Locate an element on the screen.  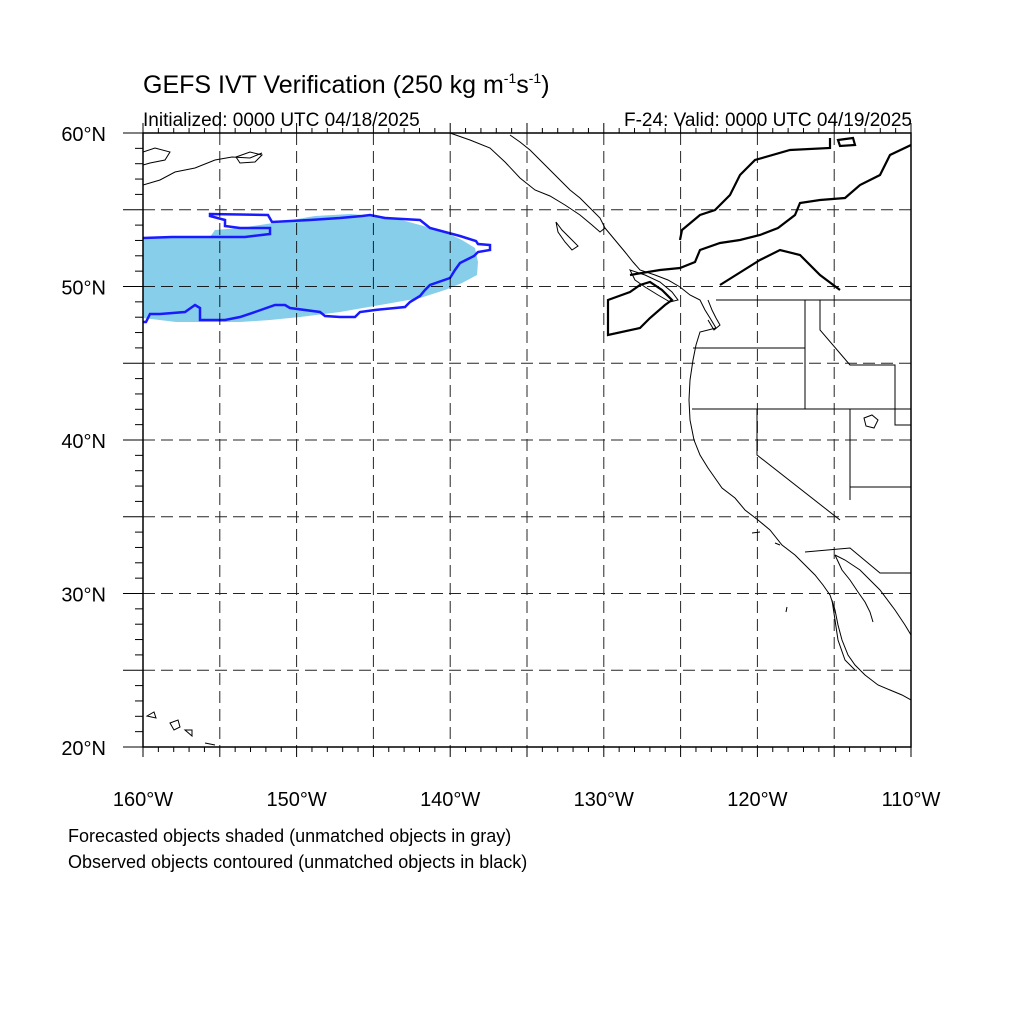
lon-label: 110°W is located at coordinates (911, 800).